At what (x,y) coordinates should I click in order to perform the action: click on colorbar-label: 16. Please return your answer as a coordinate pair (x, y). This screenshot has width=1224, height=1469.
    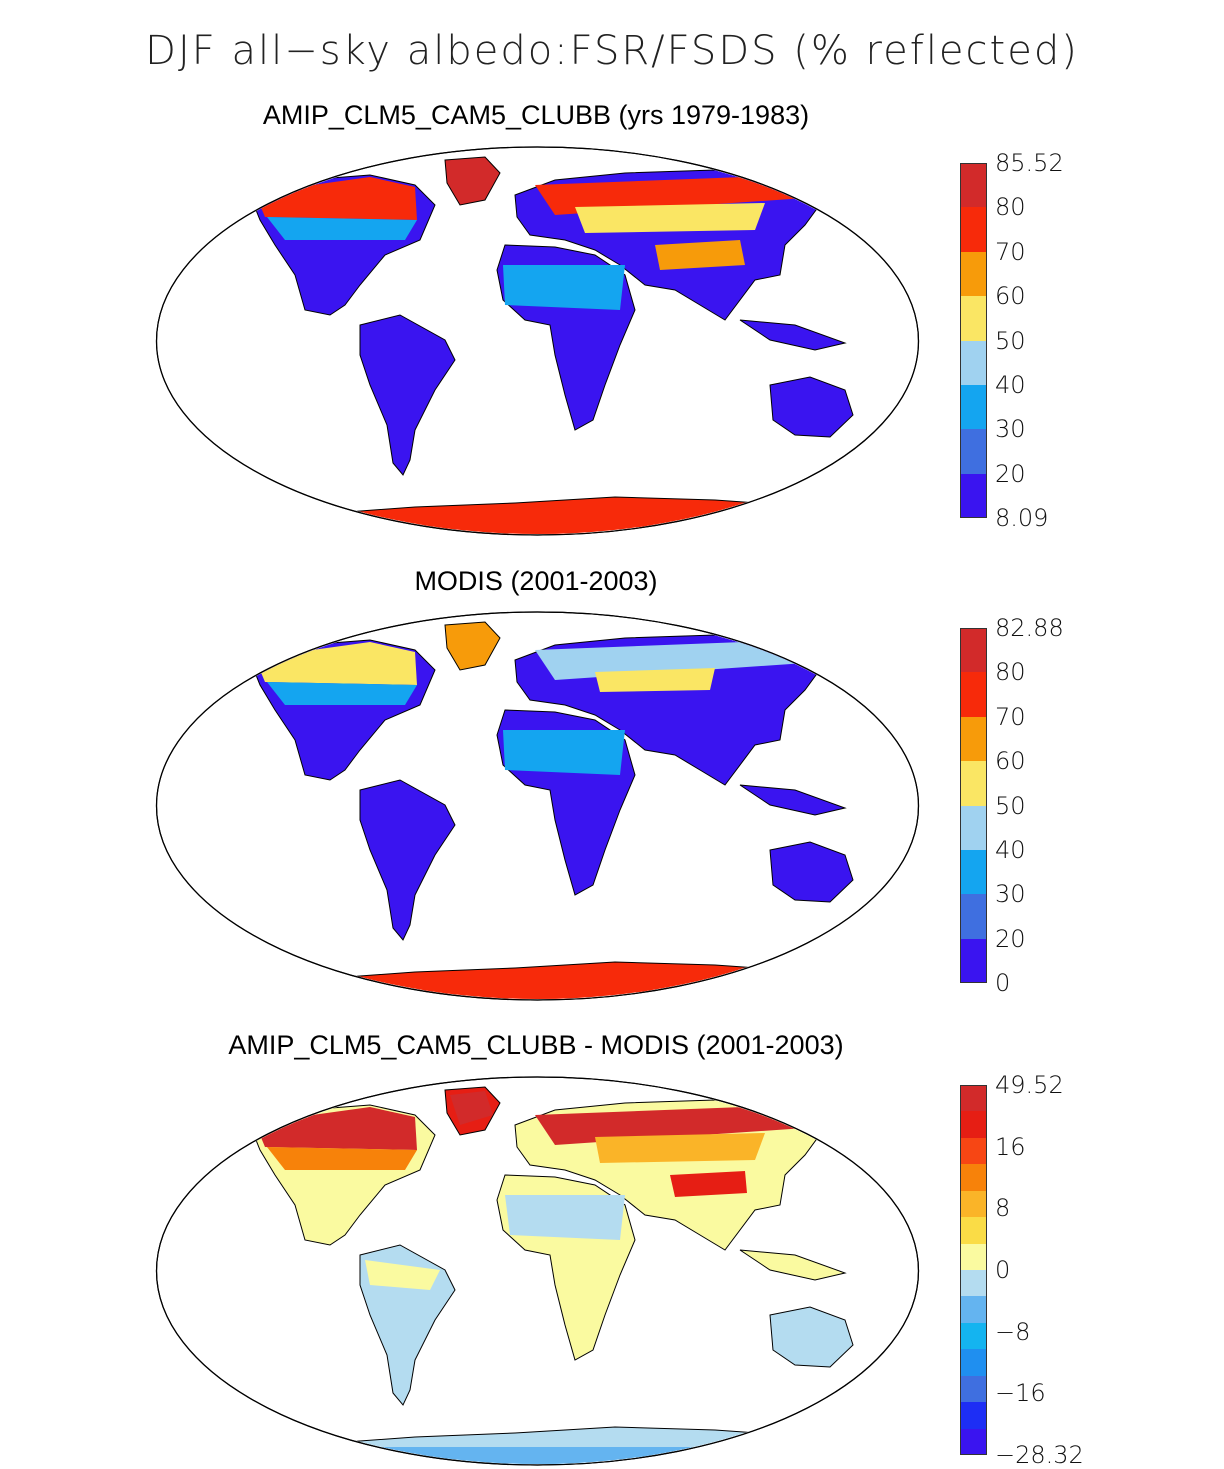
    Looking at the image, I should click on (1010, 1146).